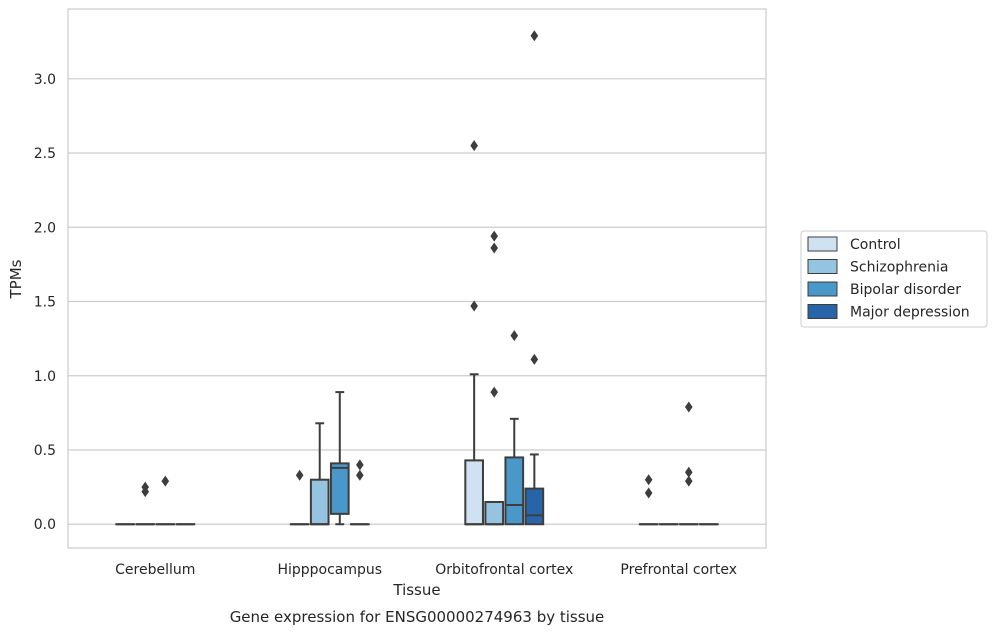 This screenshot has width=997, height=634. Describe the element at coordinates (678, 570) in the screenshot. I see `x-tick-label: Prefrontal cortex` at that location.